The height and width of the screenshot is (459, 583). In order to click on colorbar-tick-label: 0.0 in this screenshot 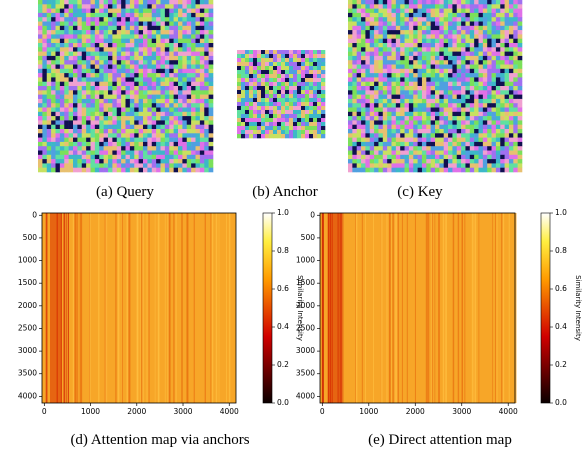, I will do `click(561, 402)`.